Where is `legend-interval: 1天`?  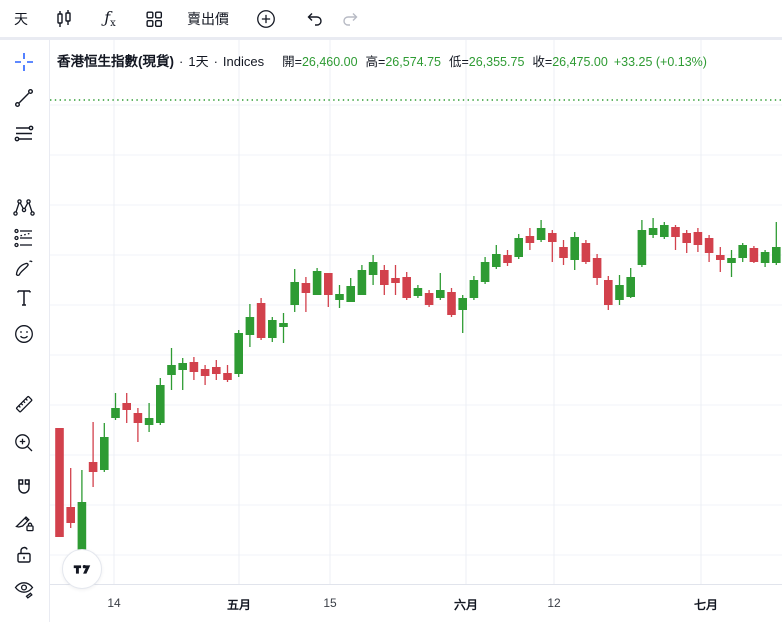 legend-interval: 1天 is located at coordinates (198, 61).